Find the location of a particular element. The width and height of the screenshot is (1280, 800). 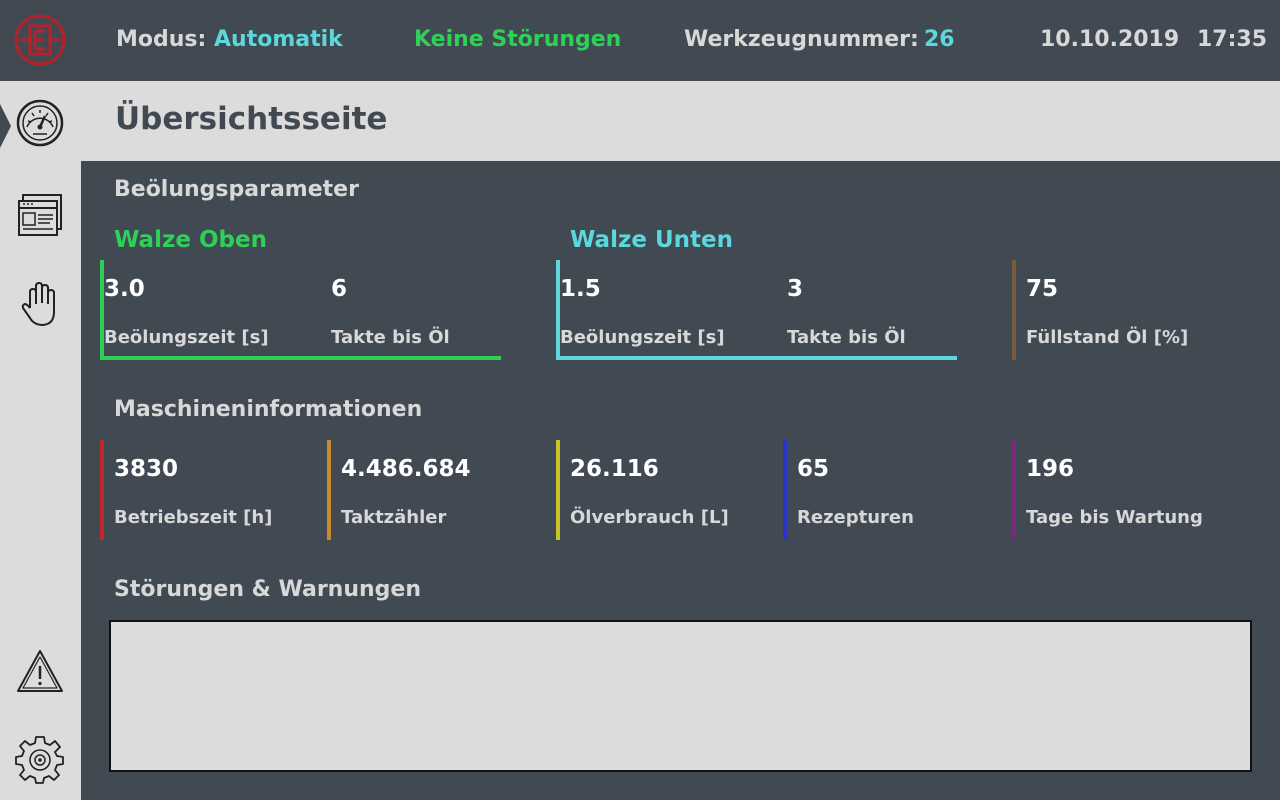

bottom-roll-time-label: Beölungszeit [s] is located at coordinates (642, 337).